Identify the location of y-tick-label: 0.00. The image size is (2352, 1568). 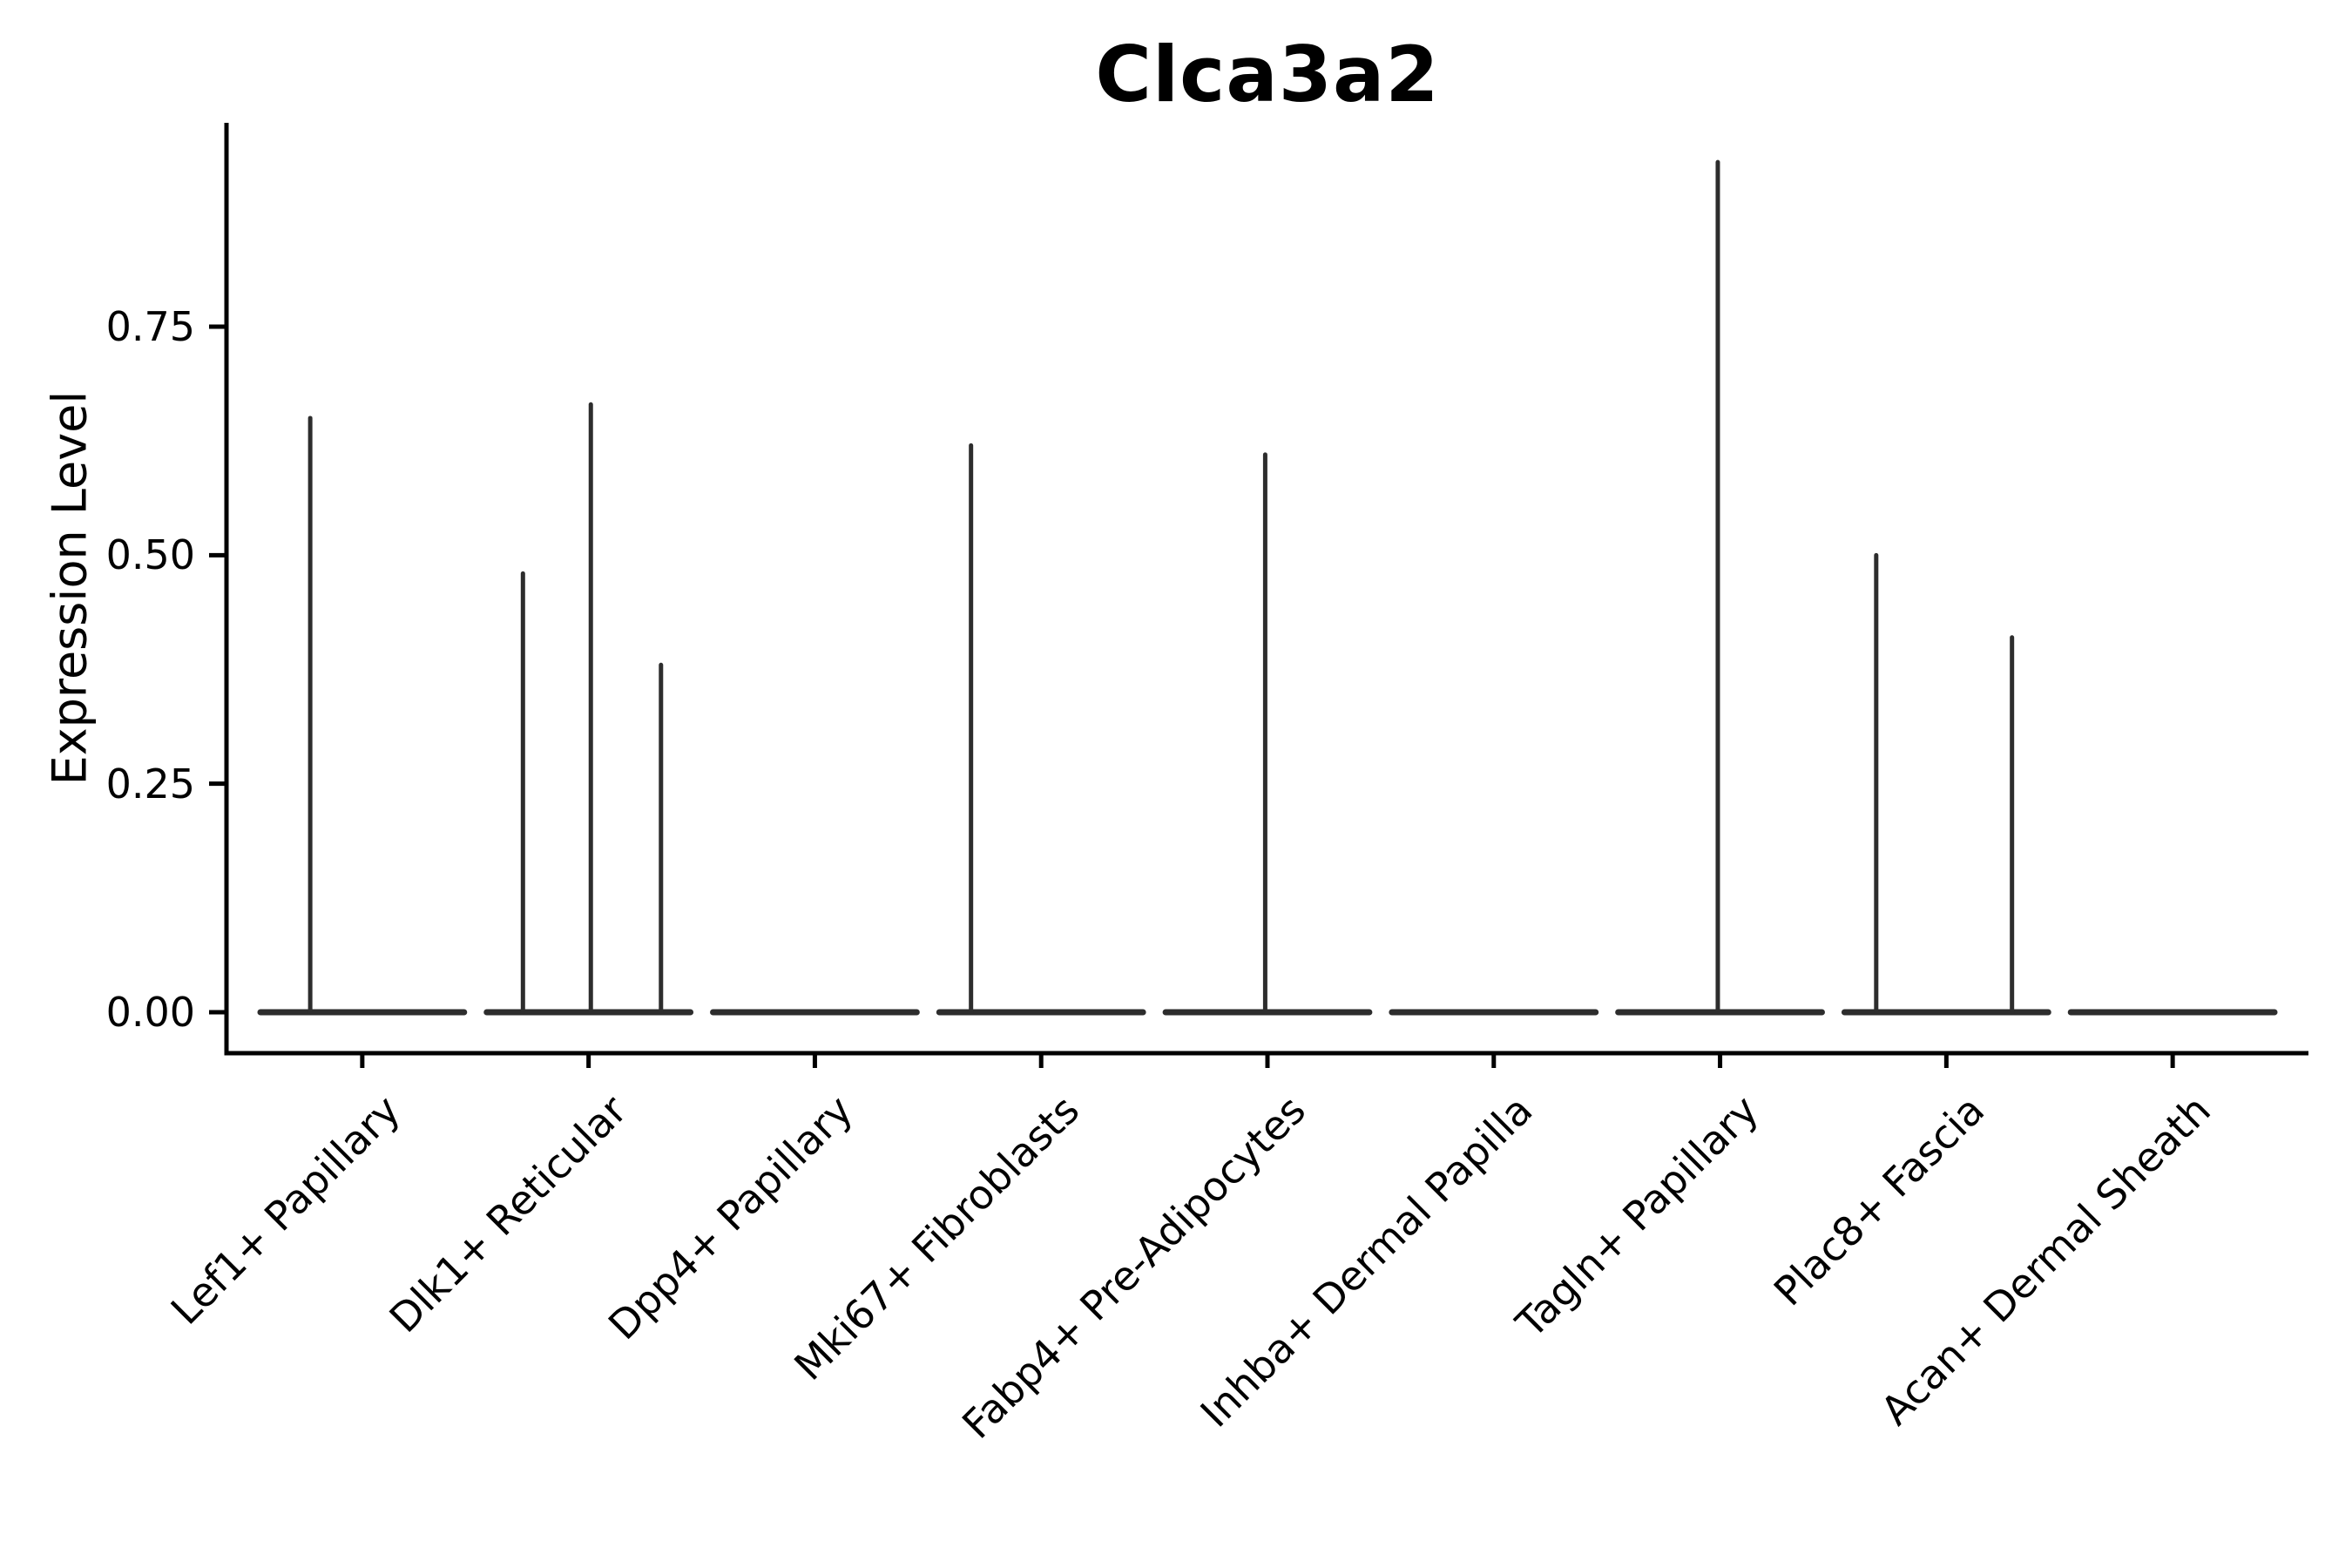
(150, 1013).